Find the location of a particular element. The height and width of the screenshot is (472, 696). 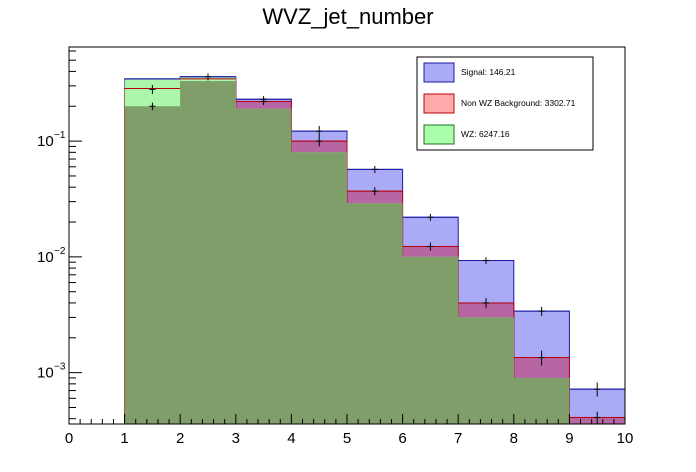

x-tick-label-6: 6 is located at coordinates (402, 438).